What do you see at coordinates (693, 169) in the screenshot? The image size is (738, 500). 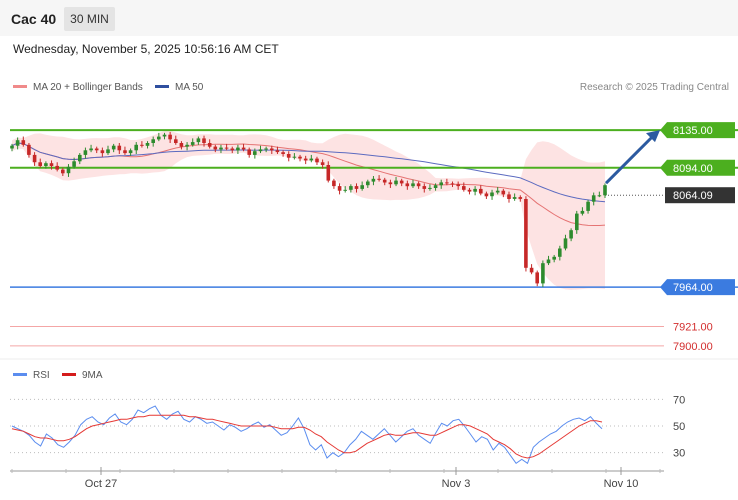 I see `level-label-1: 8094.00` at bounding box center [693, 169].